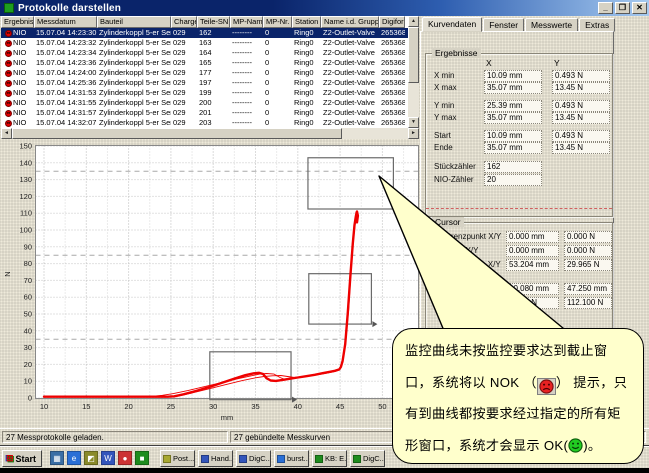 This screenshot has width=649, height=473. Describe the element at coordinates (622, 8) in the screenshot. I see `restore-icon: ❐` at that location.